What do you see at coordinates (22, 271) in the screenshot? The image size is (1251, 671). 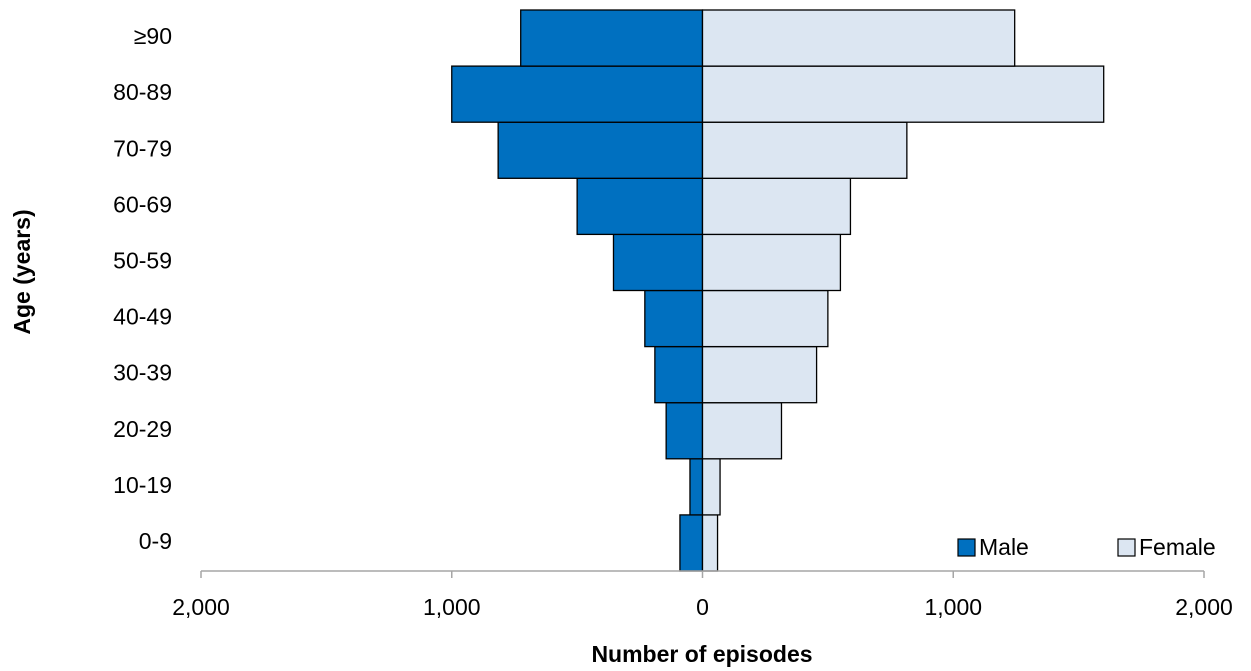 I see `y-axis-title: Age (years)` at bounding box center [22, 271].